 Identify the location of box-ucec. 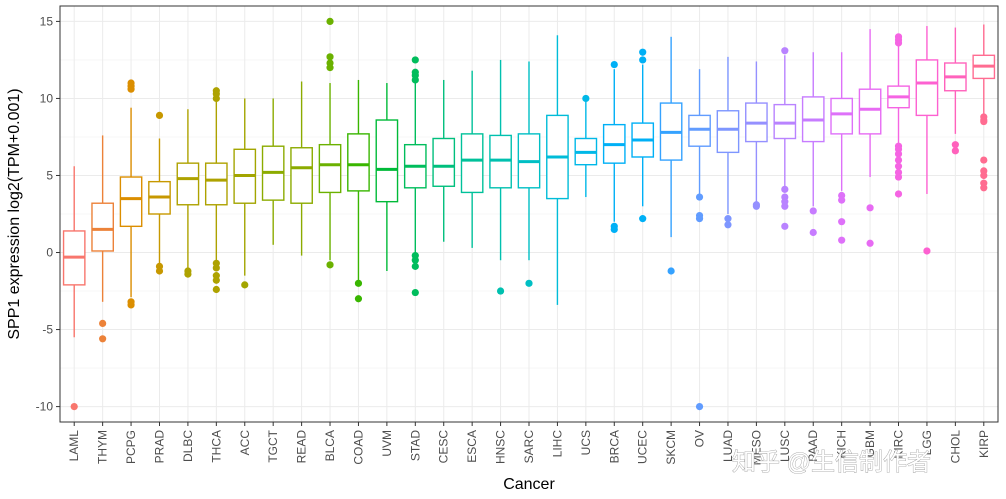
(643, 135).